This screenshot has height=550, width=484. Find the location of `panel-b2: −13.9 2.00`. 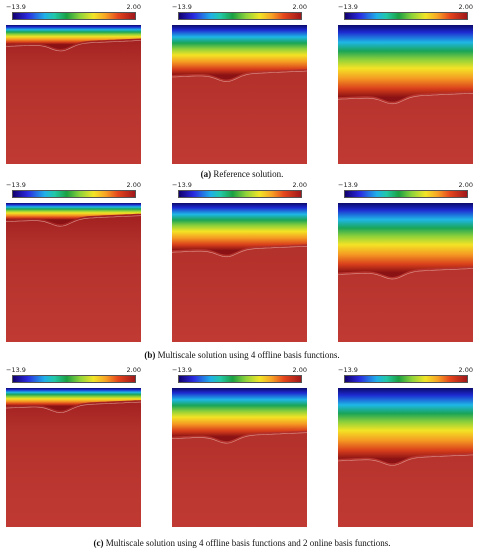

panel-b2: −13.9 2.00 is located at coordinates (239, 261).